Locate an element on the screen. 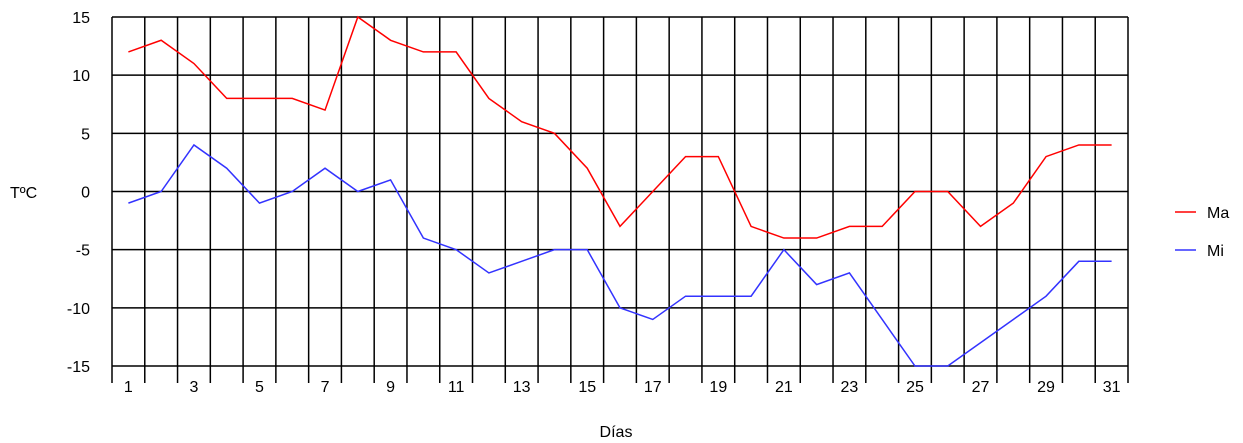  x-tick-label: 29 is located at coordinates (1046, 387).